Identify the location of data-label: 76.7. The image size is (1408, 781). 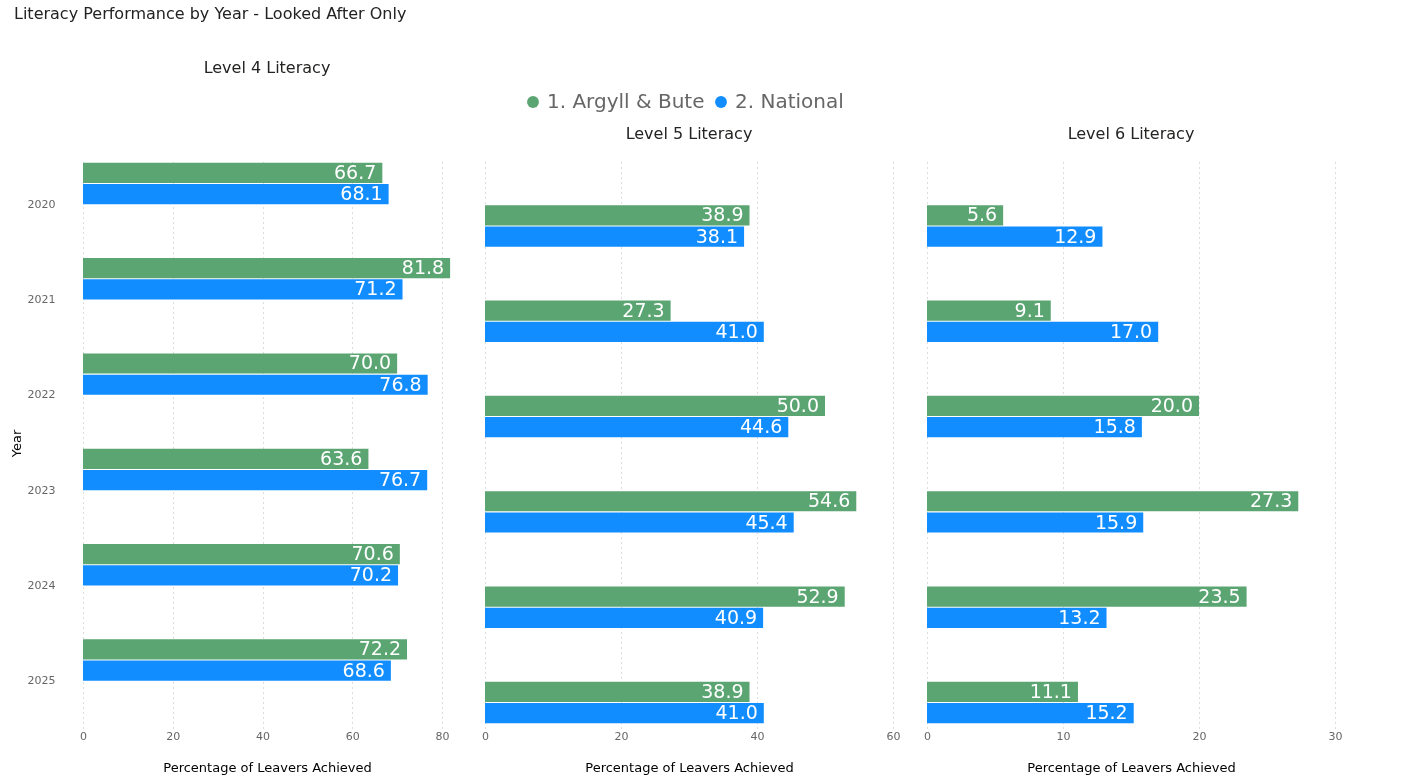
(400, 479).